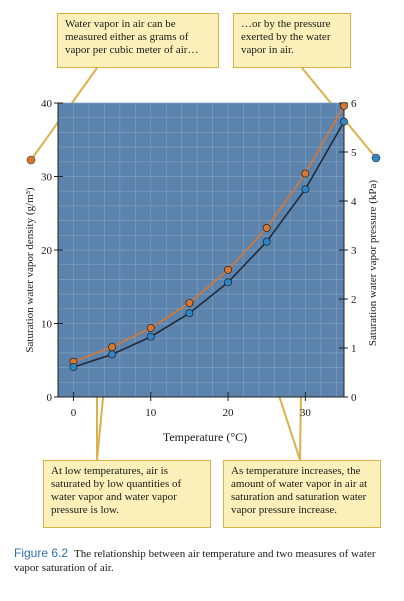  What do you see at coordinates (373, 263) in the screenshot?
I see `y-axis-label-right: Saturation water vapor pressure (kPa)` at bounding box center [373, 263].